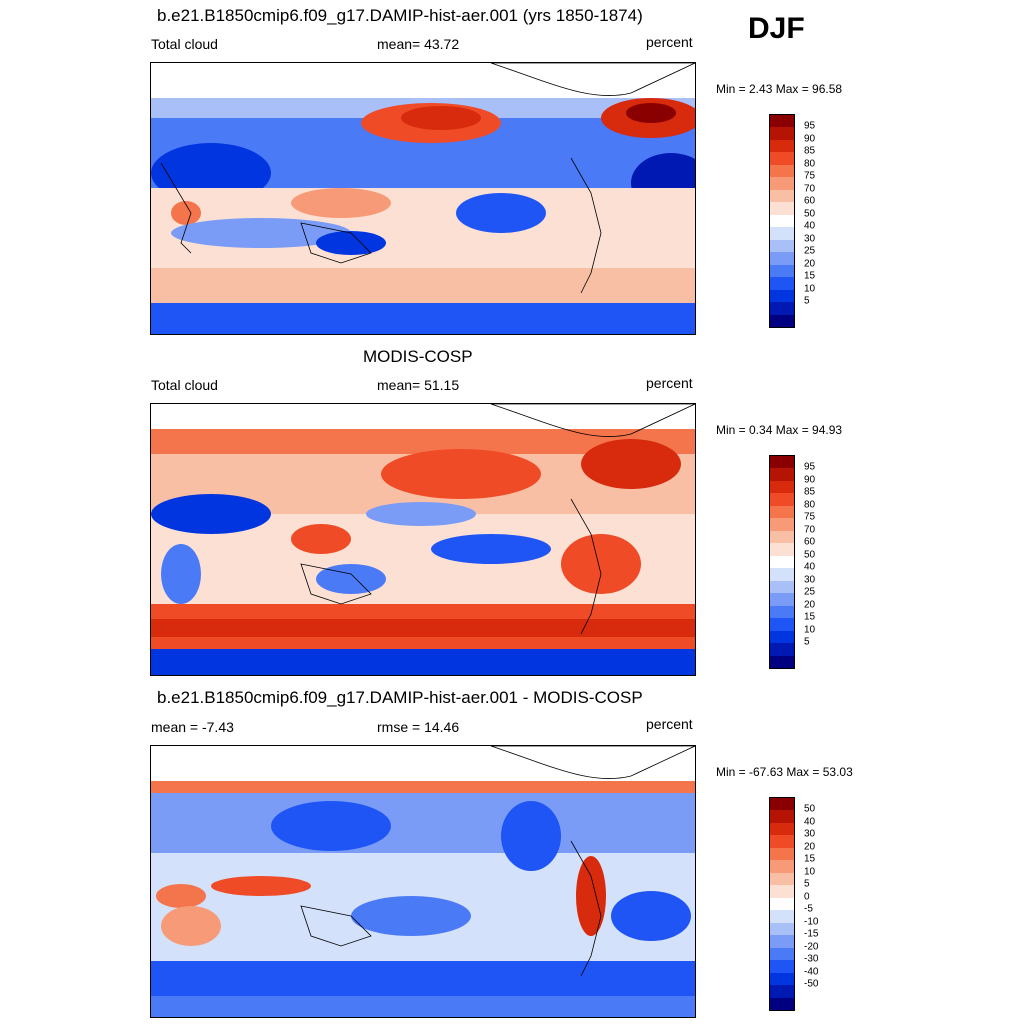 This screenshot has height=1024, width=1024. I want to click on panel1-units-label: percent, so click(669, 42).